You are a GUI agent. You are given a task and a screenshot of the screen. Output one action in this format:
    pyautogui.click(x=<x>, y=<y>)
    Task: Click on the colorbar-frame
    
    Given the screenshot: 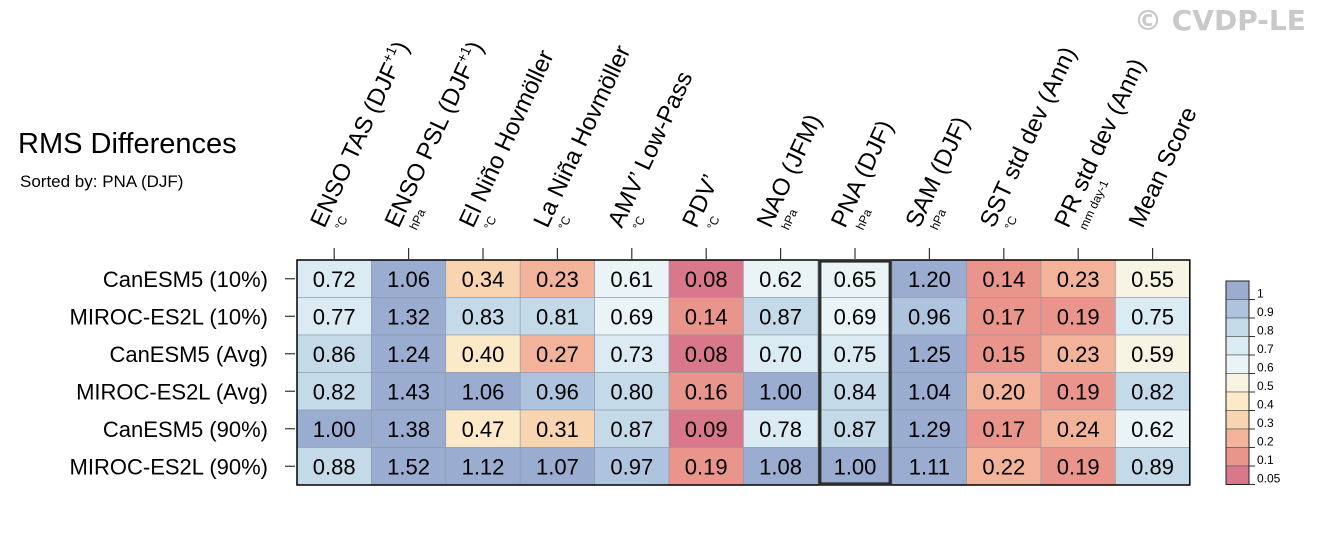 What is the action you would take?
    pyautogui.click(x=1237, y=382)
    